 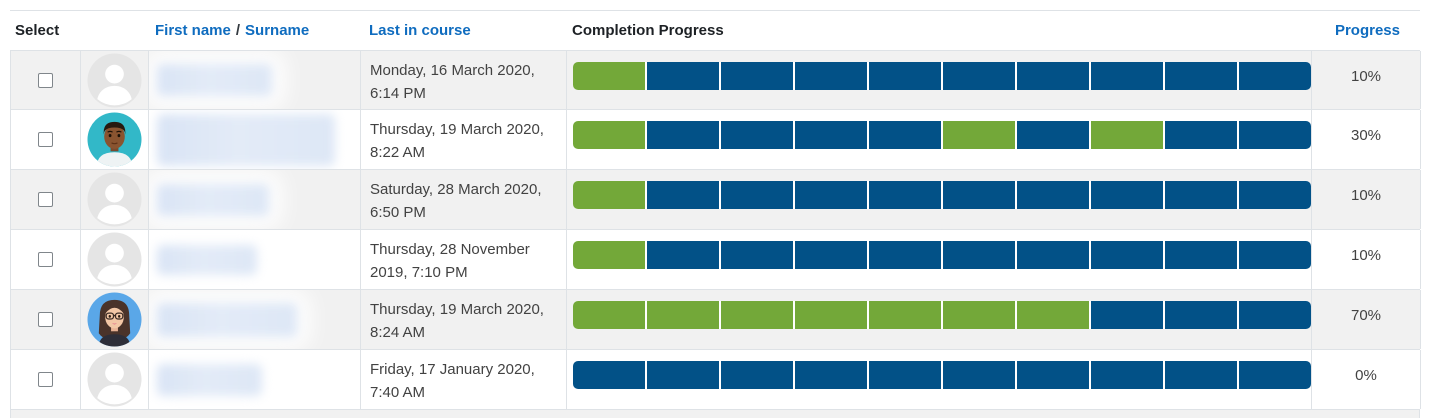 I want to click on progress-column-header: Progress, so click(x=1365, y=30).